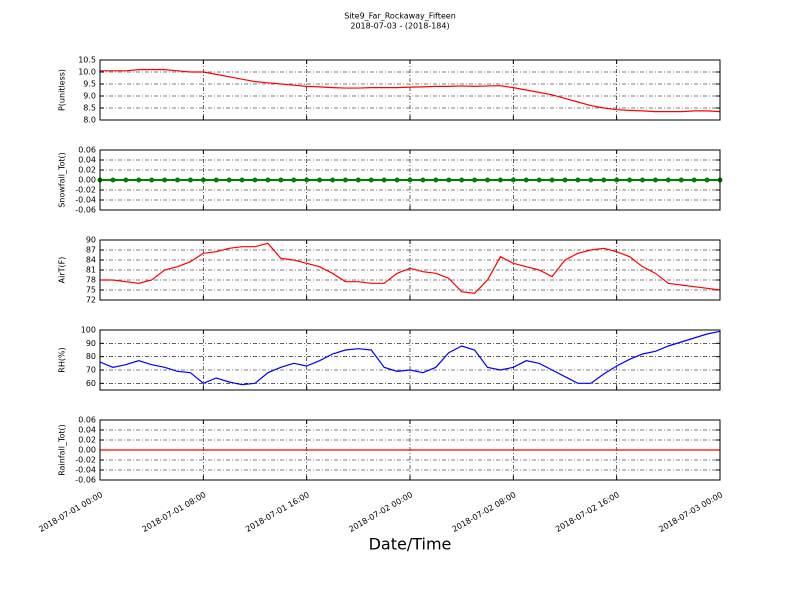  Describe the element at coordinates (62, 180) in the screenshot. I see `y-axis-label: Snowfall_Tot()` at that location.